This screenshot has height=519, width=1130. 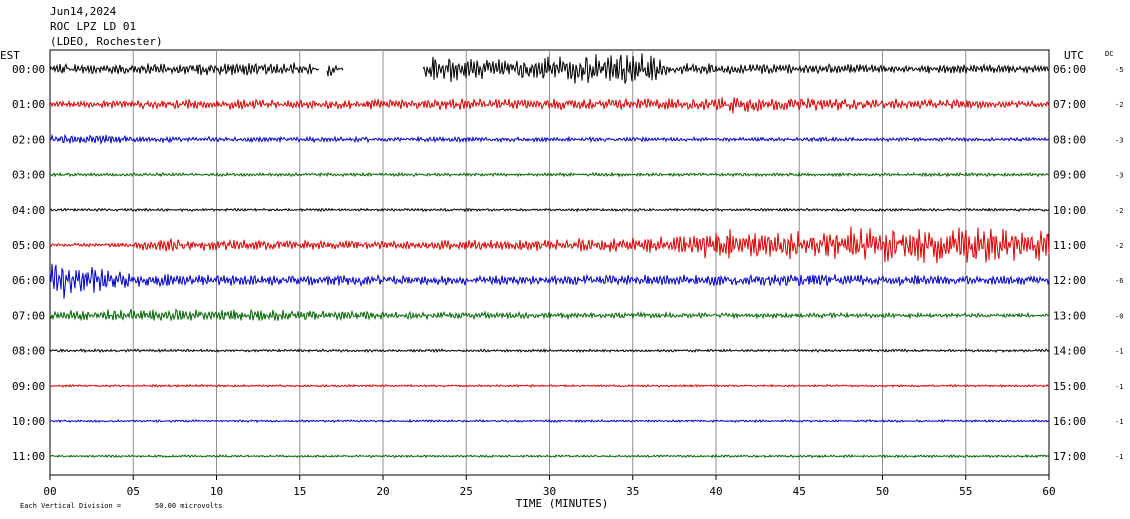 What do you see at coordinates (28, 139) in the screenshot?
I see `est-time-label: 02:00` at bounding box center [28, 139].